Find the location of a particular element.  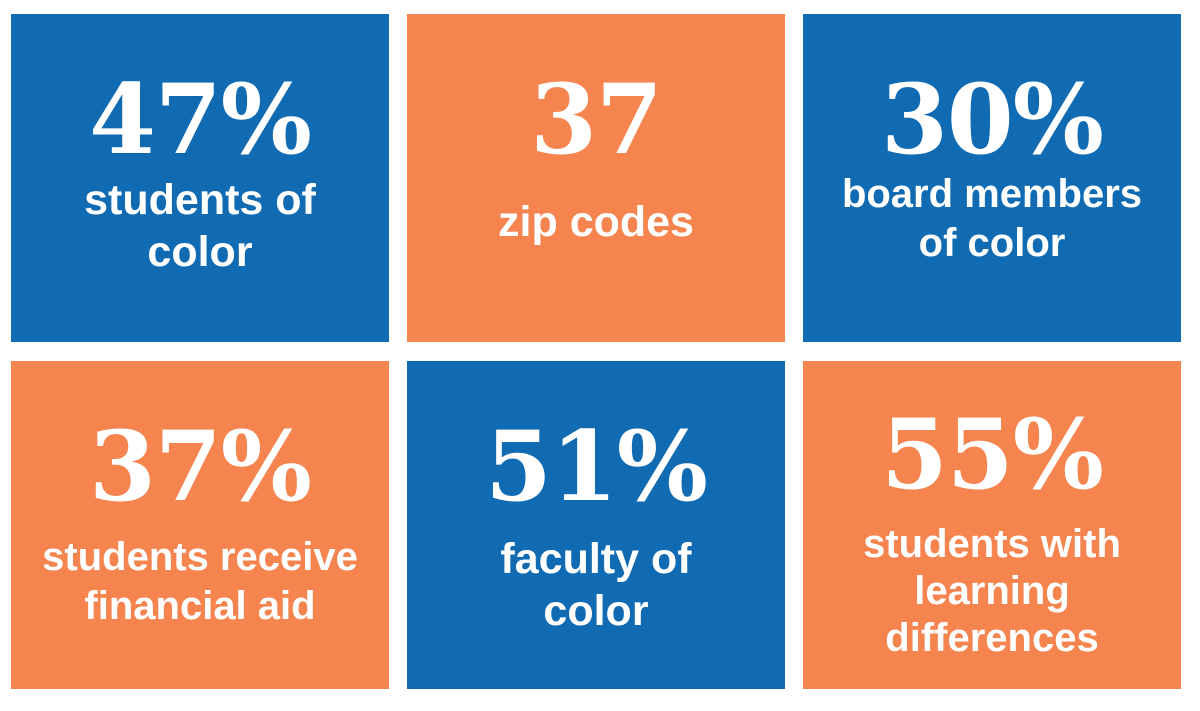

stat-label-line: zip codes is located at coordinates (596, 222).